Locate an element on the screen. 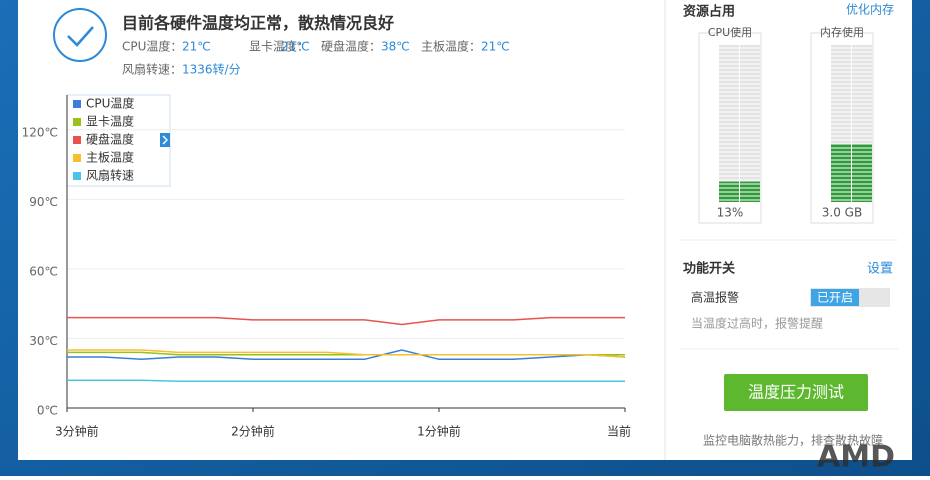 This screenshot has height=480, width=930. stat-label: 硬盘温度： is located at coordinates (351, 46).